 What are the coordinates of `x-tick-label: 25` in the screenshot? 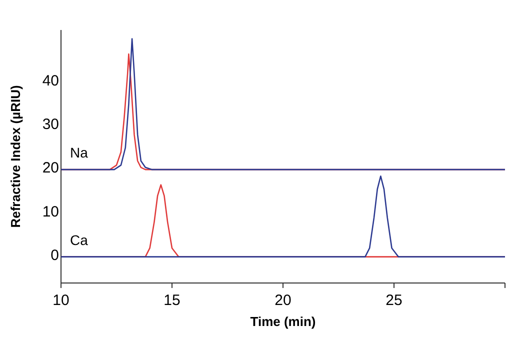 It's located at (394, 300).